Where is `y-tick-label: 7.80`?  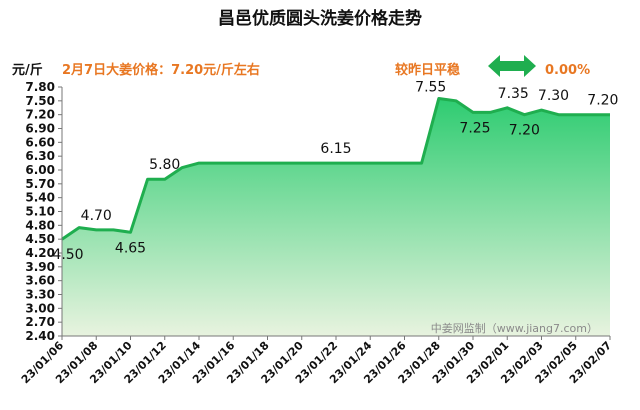
y-tick-label: 7.80 is located at coordinates (40, 87).